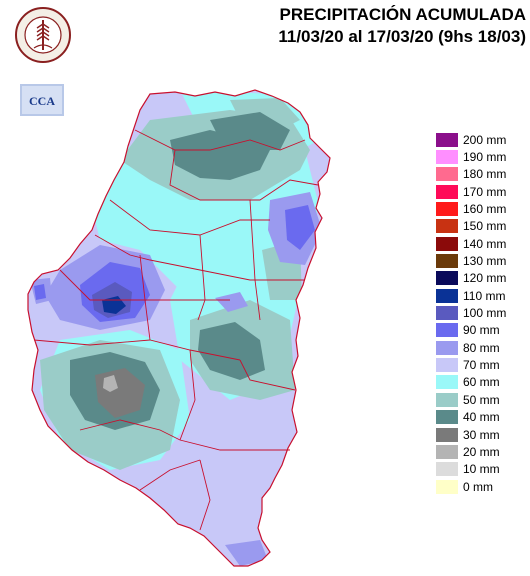 The width and height of the screenshot is (530, 576). I want to click on legend-label: 10 mm, so click(481, 469).